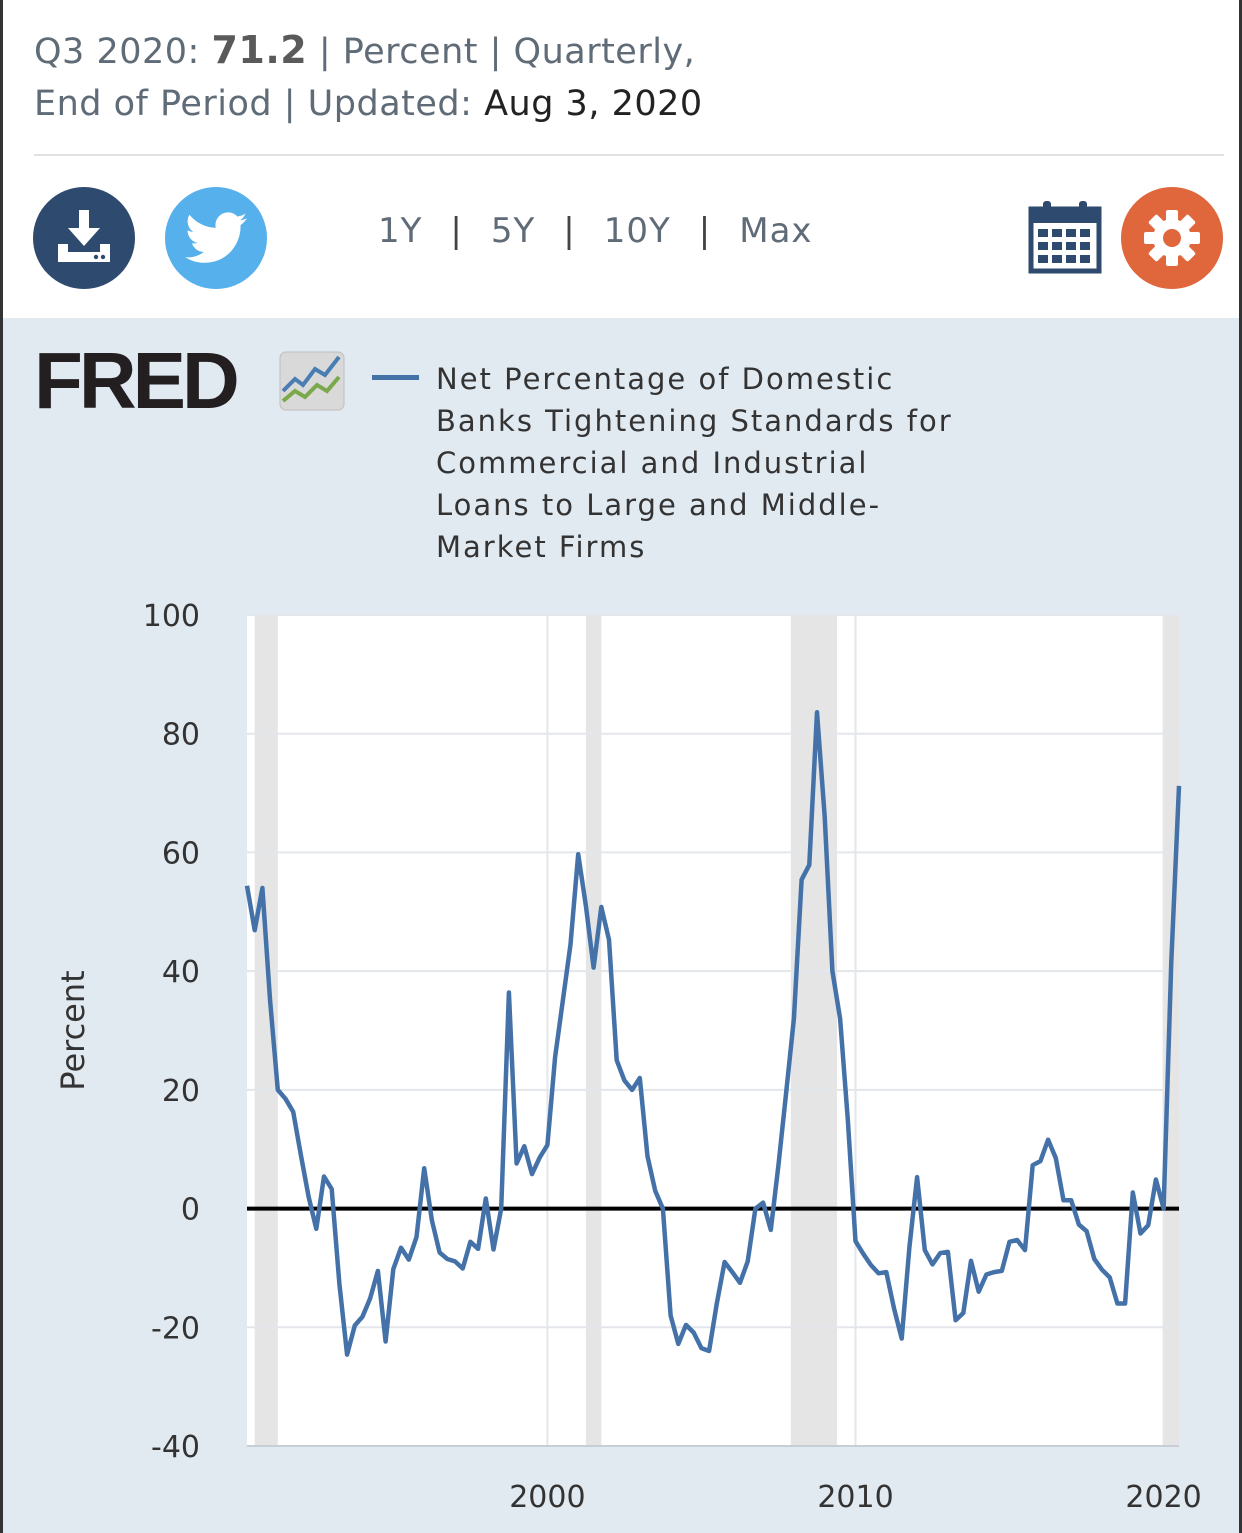 The image size is (1242, 1533). What do you see at coordinates (507, 52) in the screenshot?
I see `units-frequency: | Percent | Quarterly,` at bounding box center [507, 52].